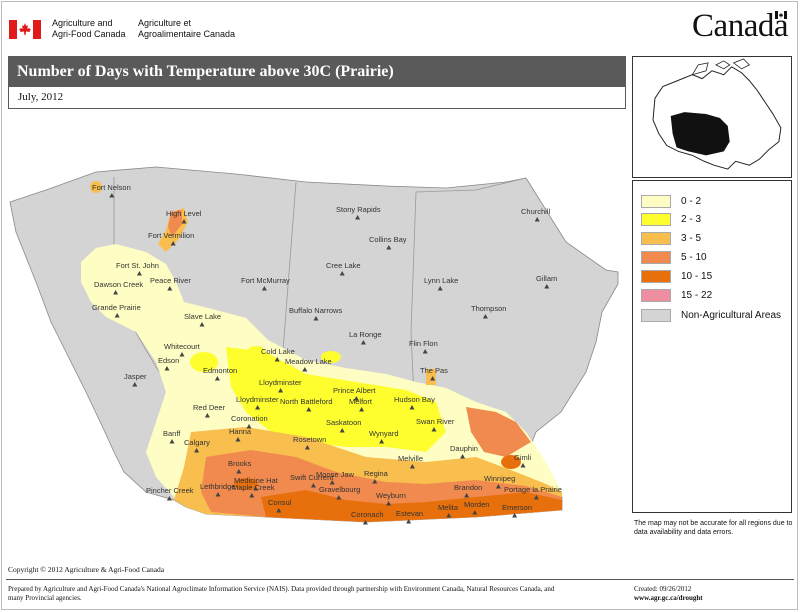 The image size is (800, 612). What do you see at coordinates (171, 235) in the screenshot?
I see `city-label: Fort Vermilion` at bounding box center [171, 235].